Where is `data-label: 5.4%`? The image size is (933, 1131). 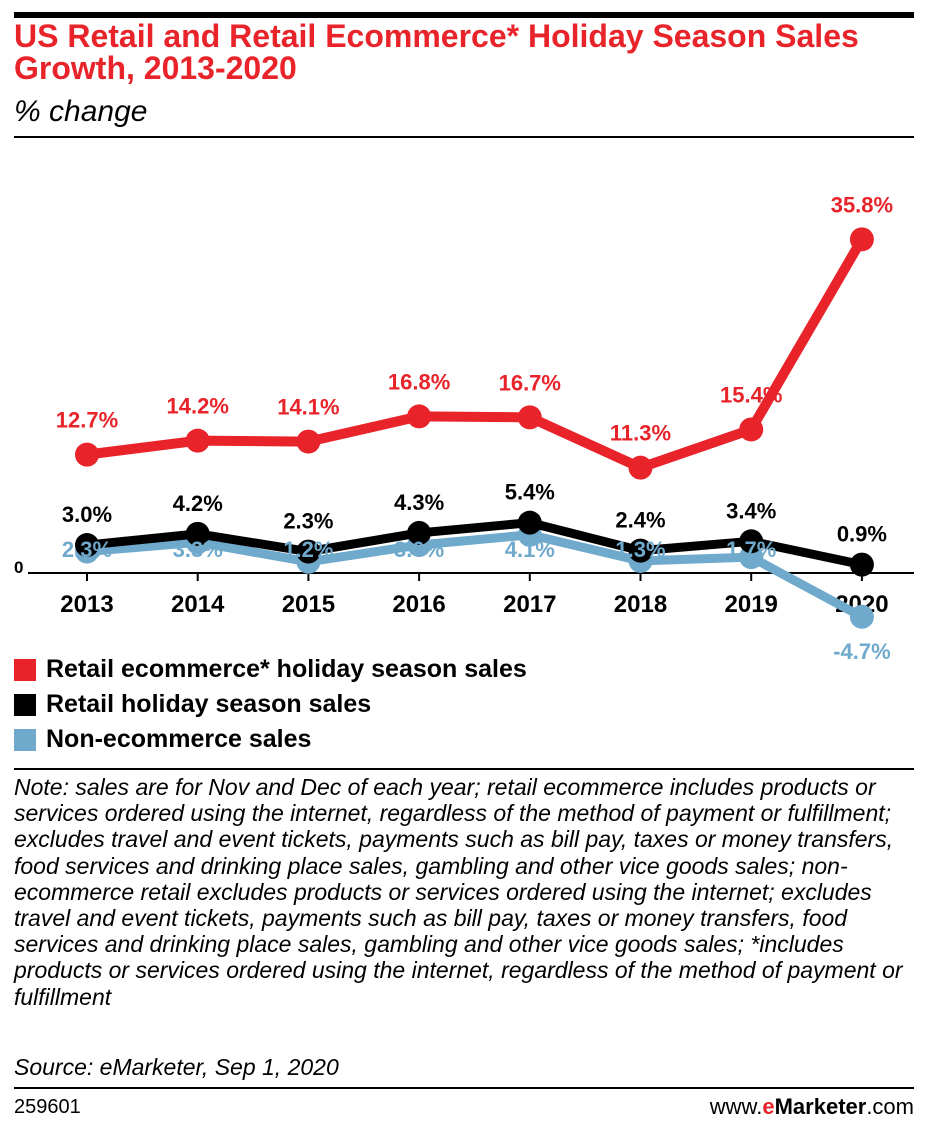 data-label: 5.4% is located at coordinates (530, 492).